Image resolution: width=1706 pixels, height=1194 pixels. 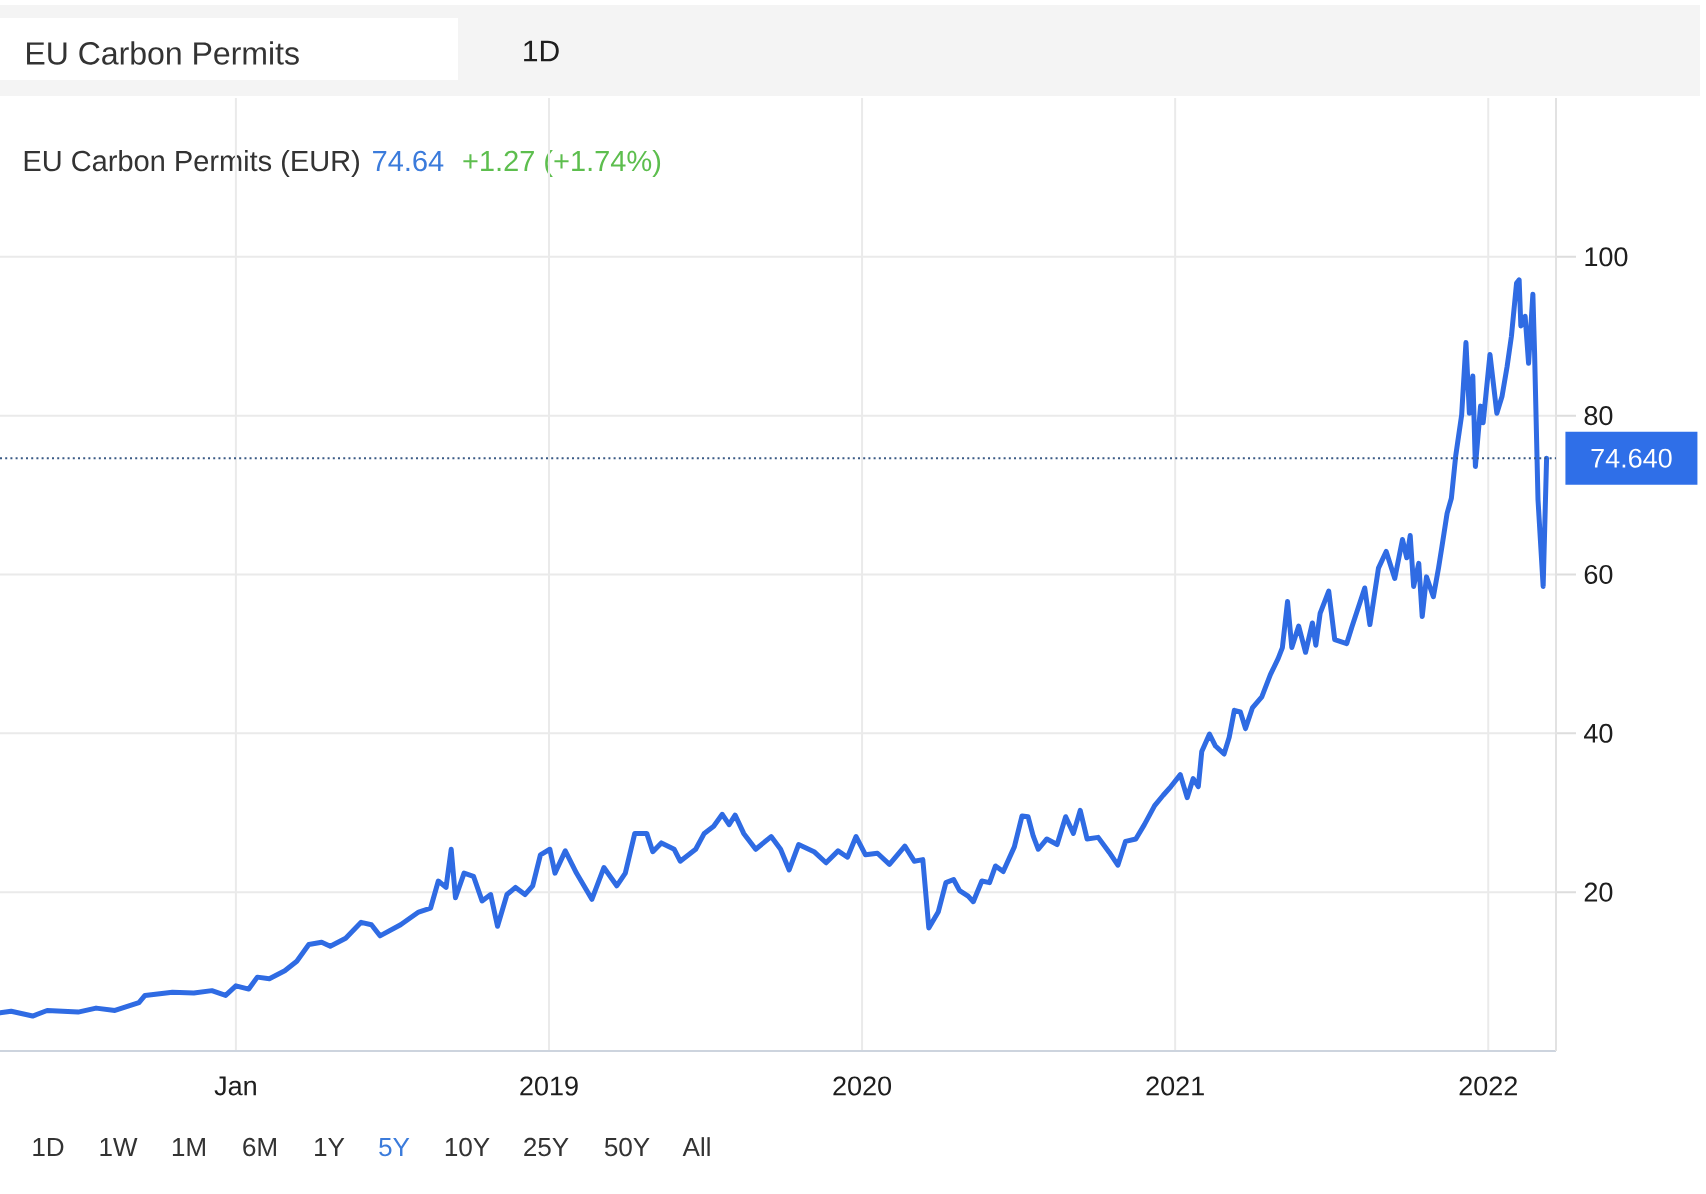 I want to click on ref-line-label: 74.640, so click(x=1631, y=458).